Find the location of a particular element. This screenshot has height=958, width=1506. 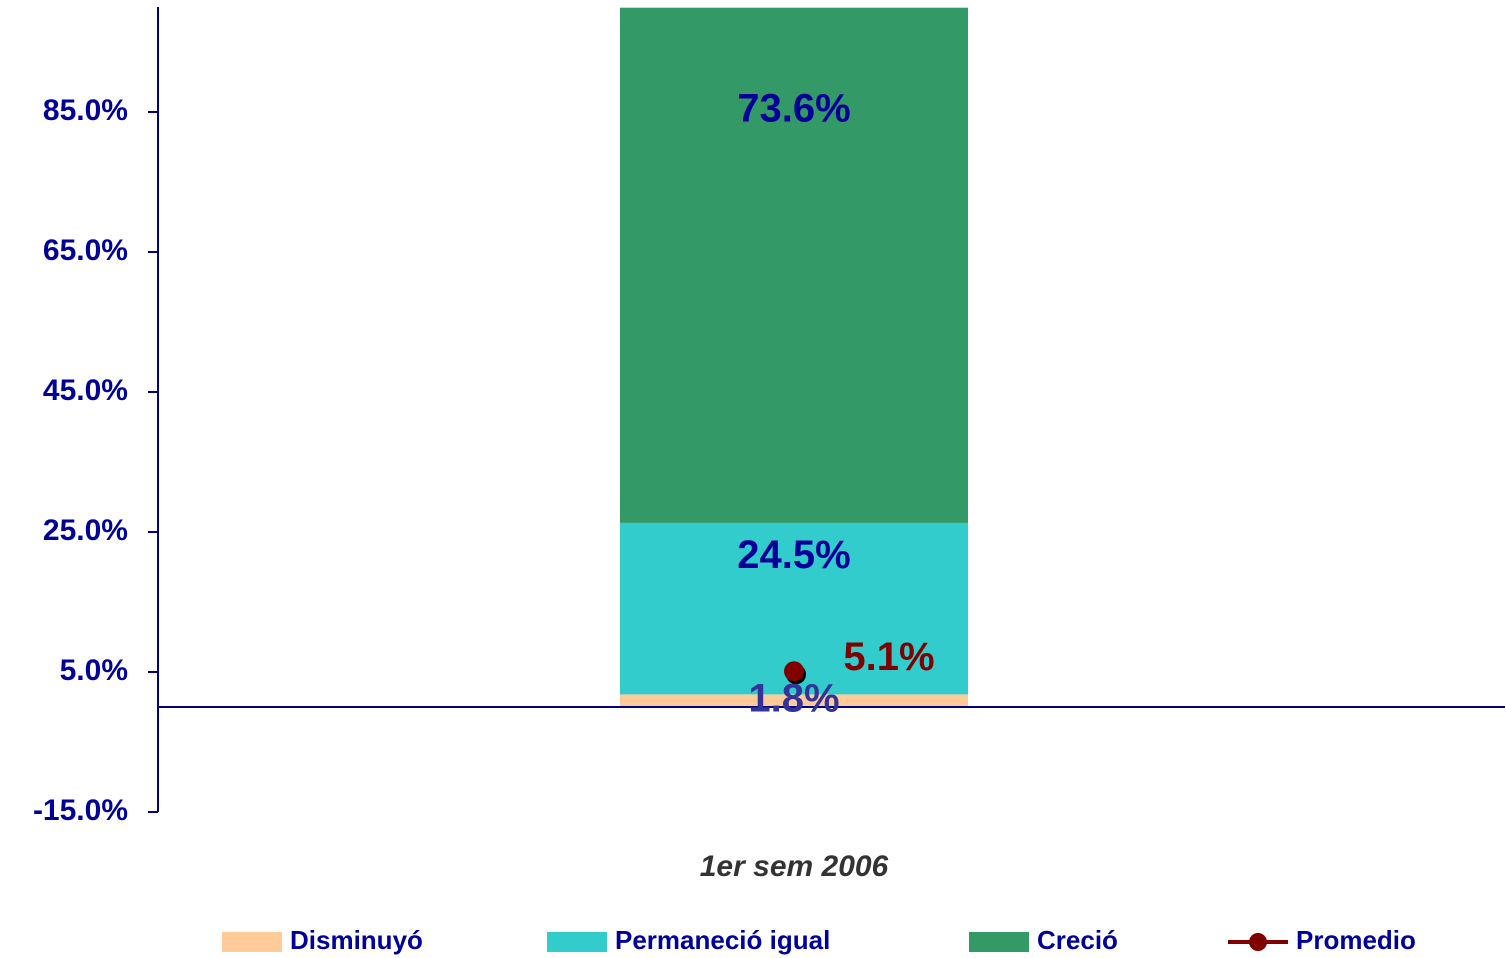

data-label: 5.1% is located at coordinates (888, 657).